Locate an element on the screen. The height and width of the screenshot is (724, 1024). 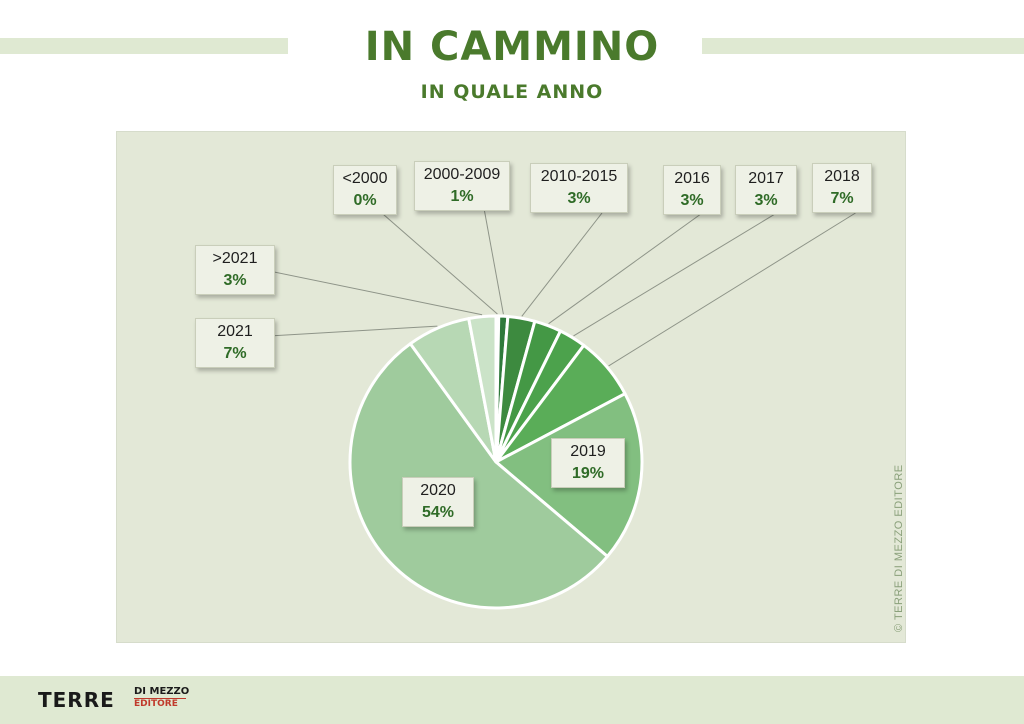
slice-label-8: 2021 7% is located at coordinates (235, 343).